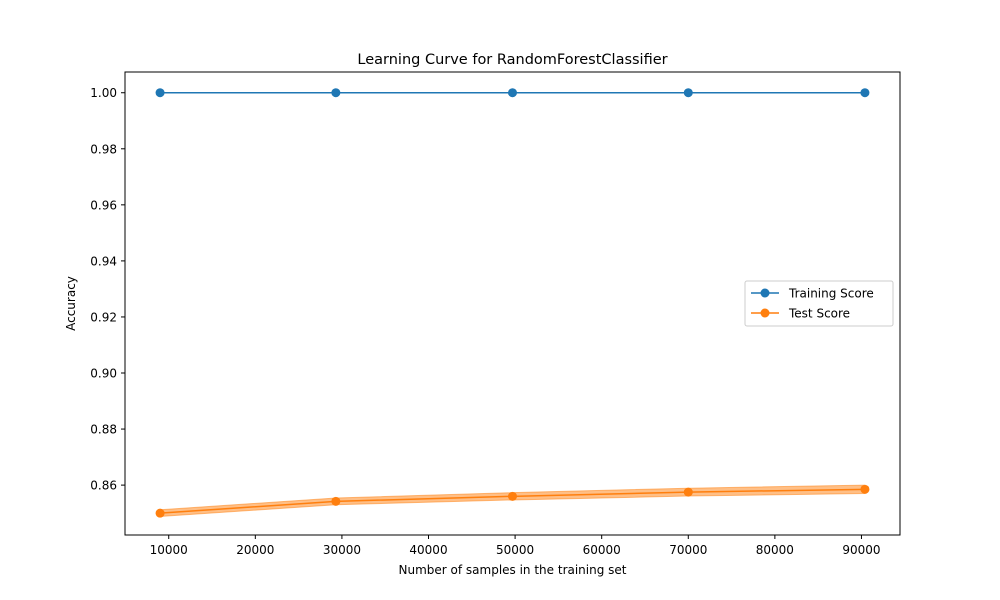 Image resolution: width=1000 pixels, height=600 pixels. What do you see at coordinates (107, 289) in the screenshot?
I see `y-axis-ticks: 0.86 0.88 0.90 0.92 0.94 0.96 0.98 1.00` at bounding box center [107, 289].